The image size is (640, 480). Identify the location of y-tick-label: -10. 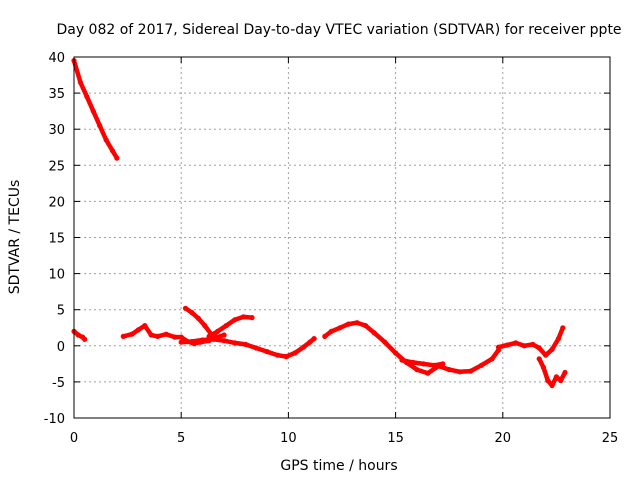
(54, 419).